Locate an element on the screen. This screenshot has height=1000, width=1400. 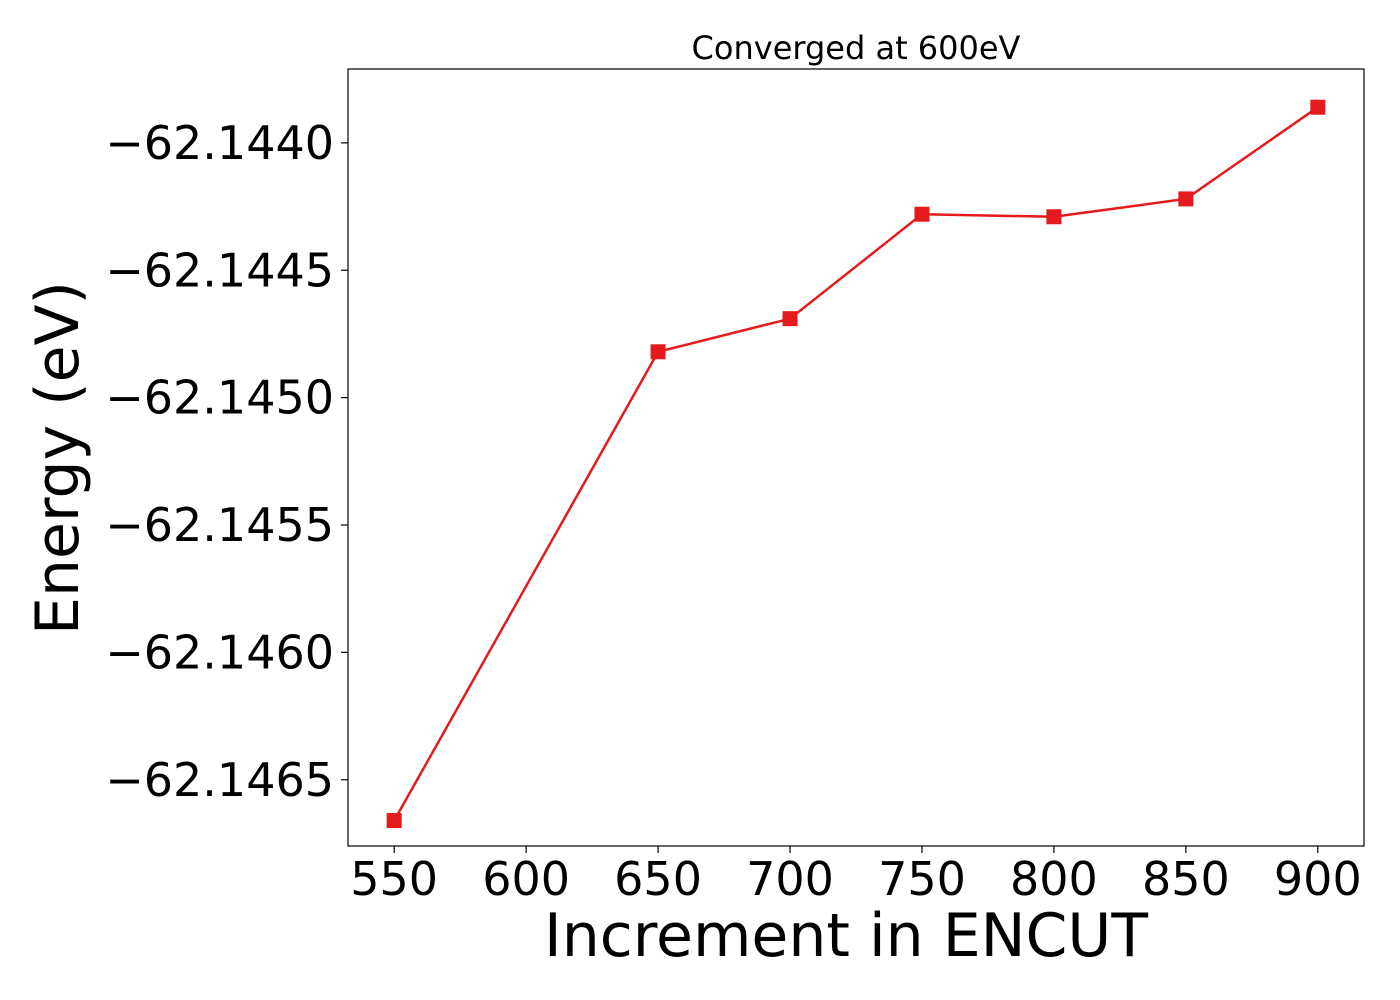
y-tick-label: −62.1445 is located at coordinates (219, 270).